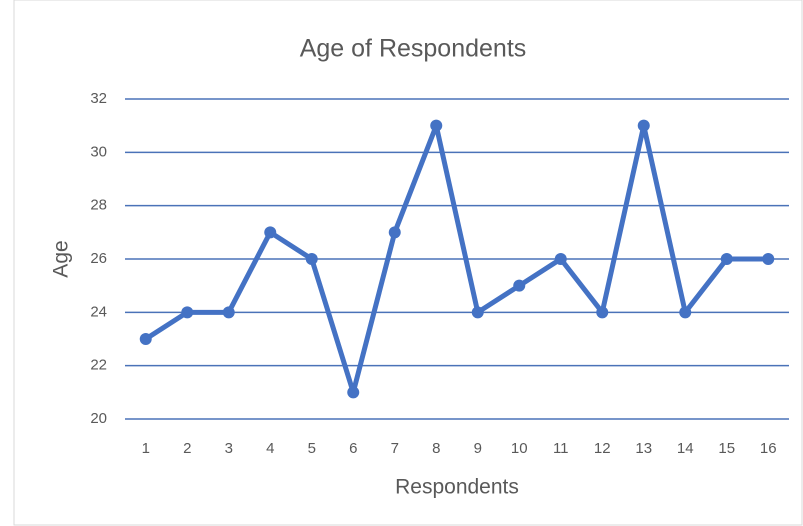 The height and width of the screenshot is (526, 803). I want to click on y-tick-label: 28, so click(98, 205).